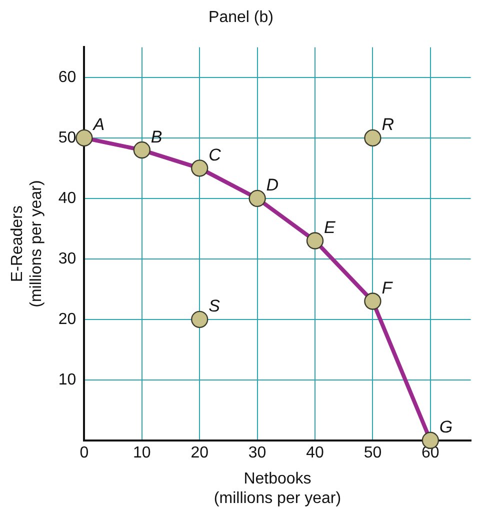 Image resolution: width=480 pixels, height=516 pixels. I want to click on annotation: G, so click(446, 427).